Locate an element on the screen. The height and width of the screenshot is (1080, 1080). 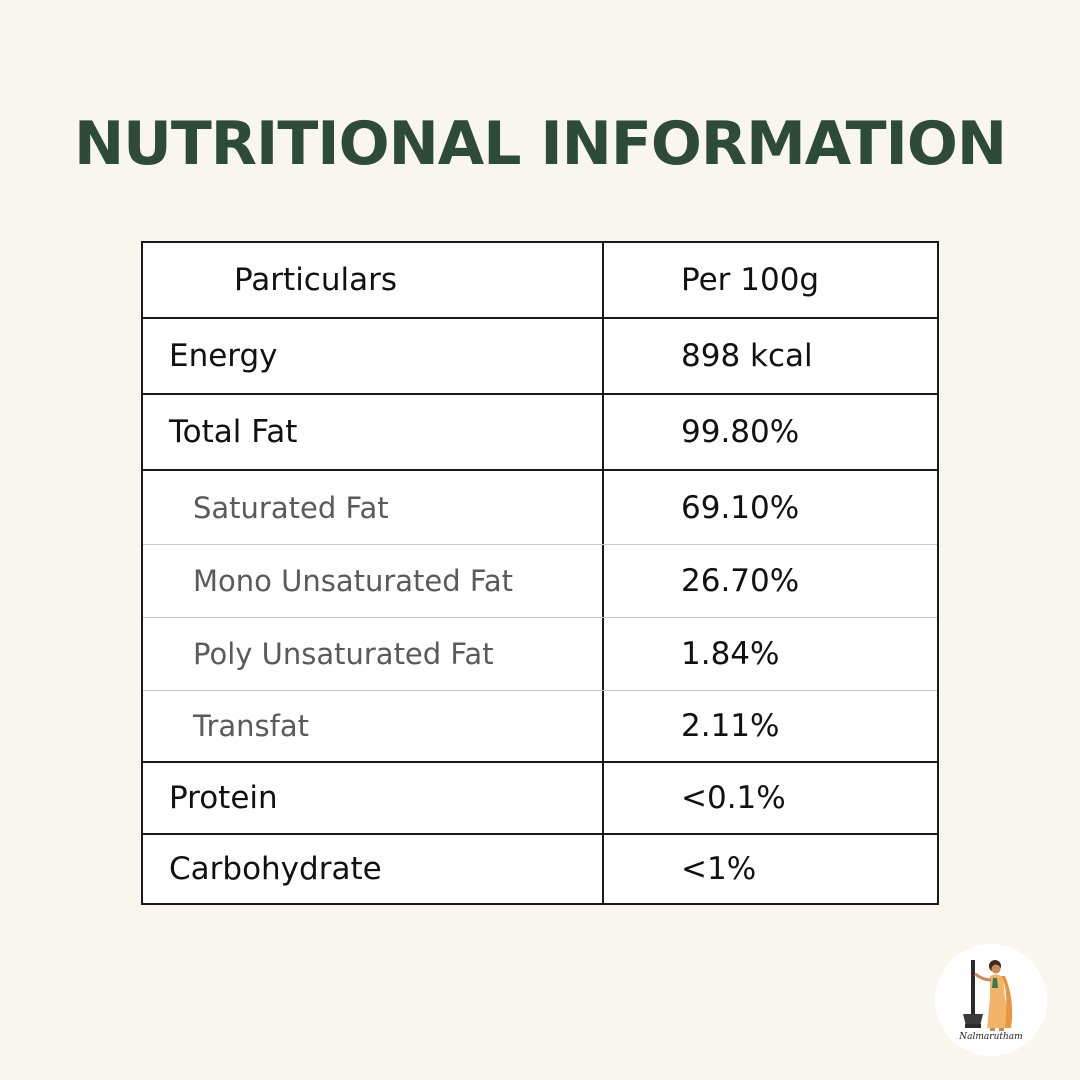
brand-logo: Nalmarutham is located at coordinates (991, 1000).